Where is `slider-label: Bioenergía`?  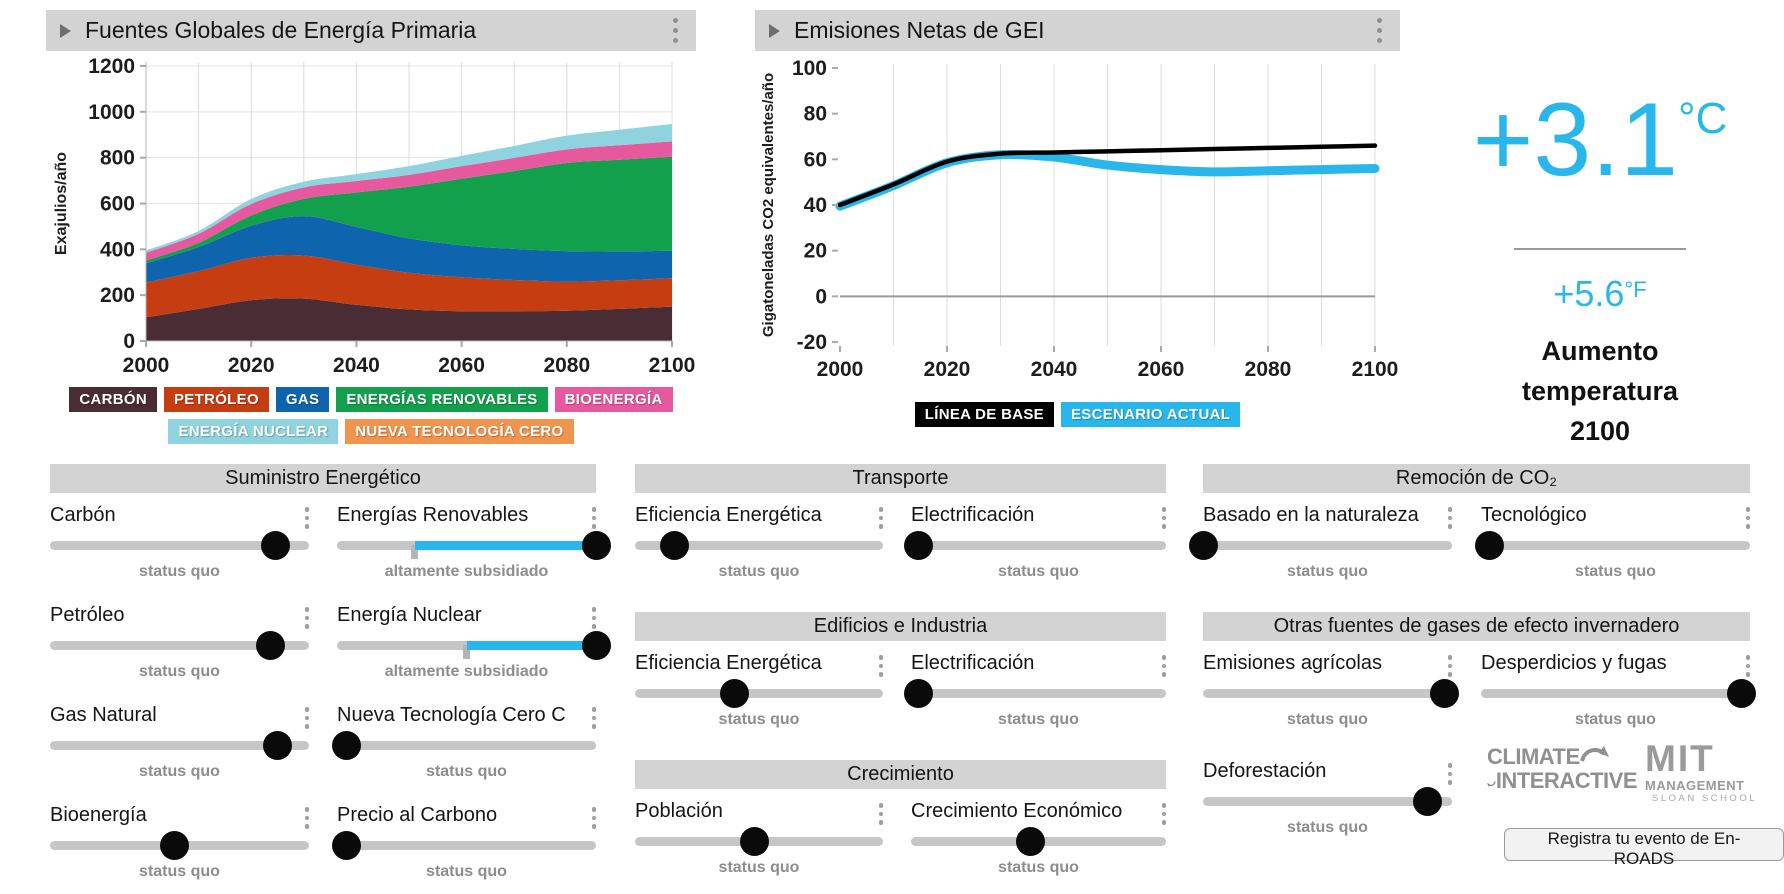 slider-label: Bioenergía is located at coordinates (98, 815).